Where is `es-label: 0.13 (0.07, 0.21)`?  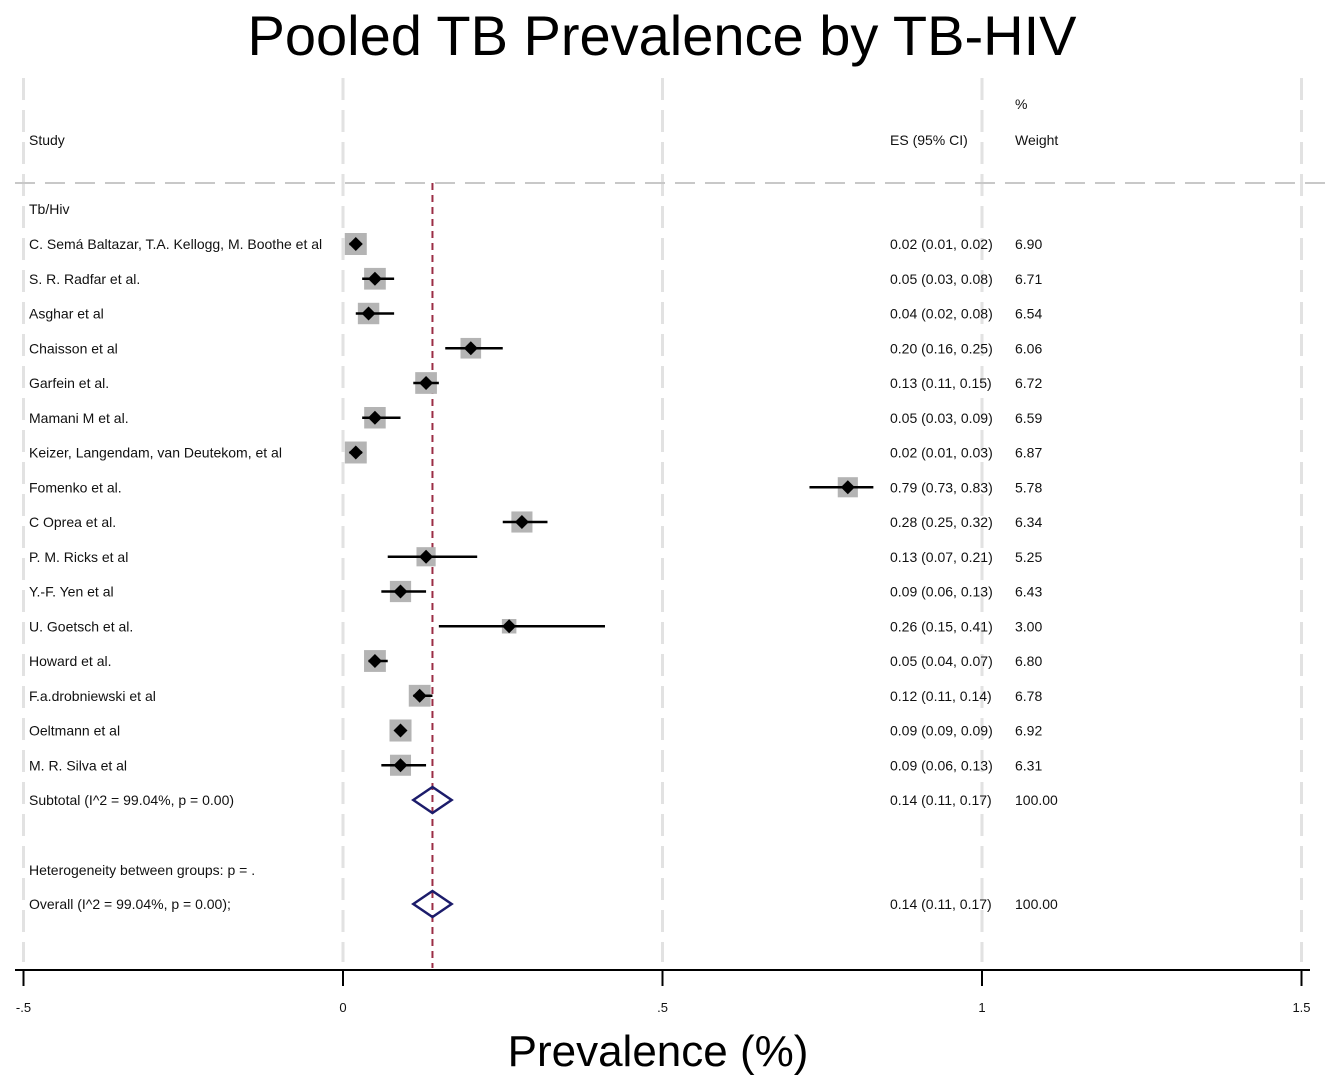
es-label: 0.13 (0.07, 0.21) is located at coordinates (941, 557).